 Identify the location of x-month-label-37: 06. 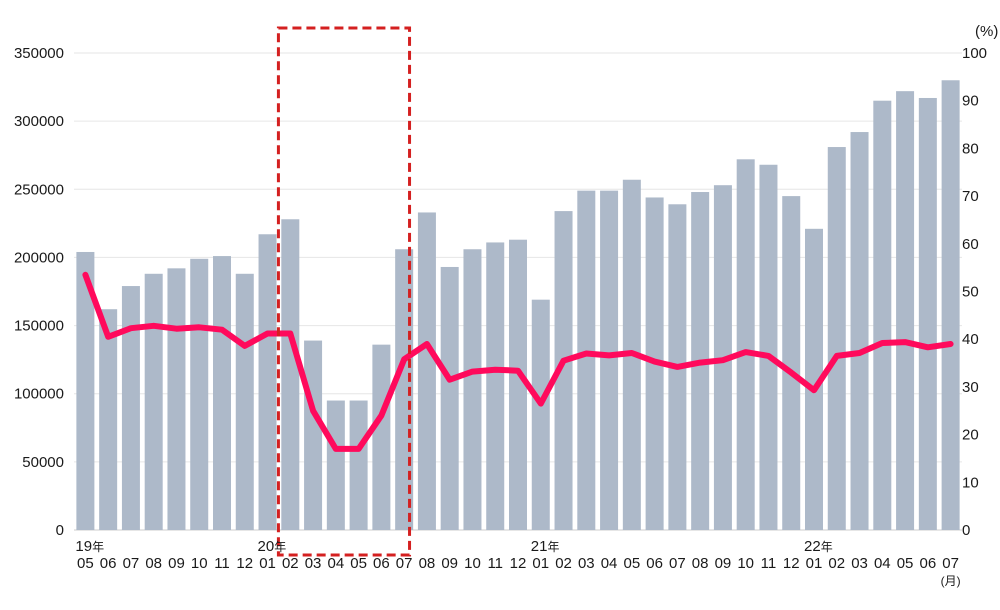
(928, 563).